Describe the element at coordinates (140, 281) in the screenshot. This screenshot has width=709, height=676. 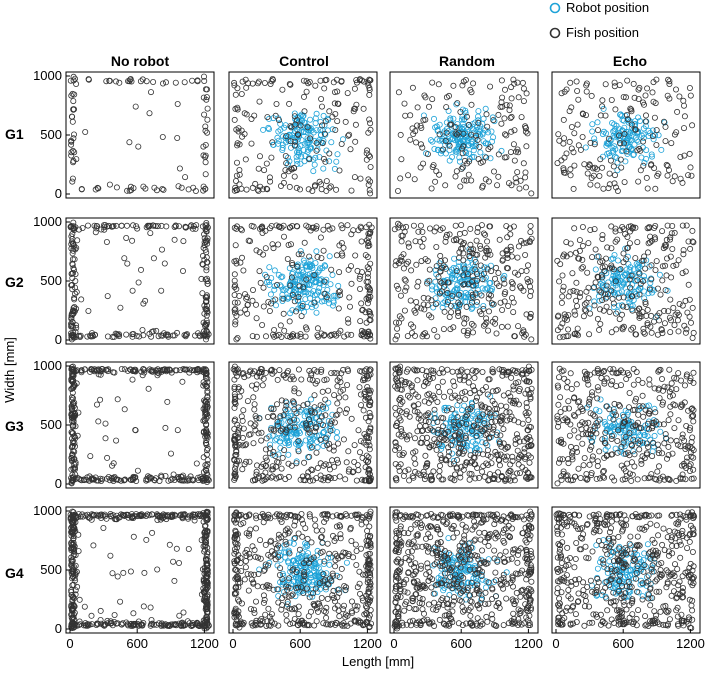
I see `panel-frame` at that location.